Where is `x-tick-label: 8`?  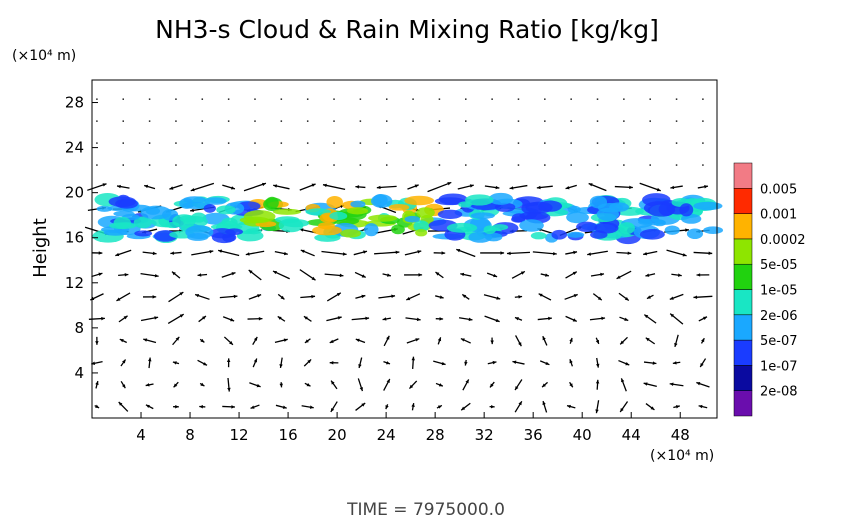 x-tick-label: 8 is located at coordinates (190, 435).